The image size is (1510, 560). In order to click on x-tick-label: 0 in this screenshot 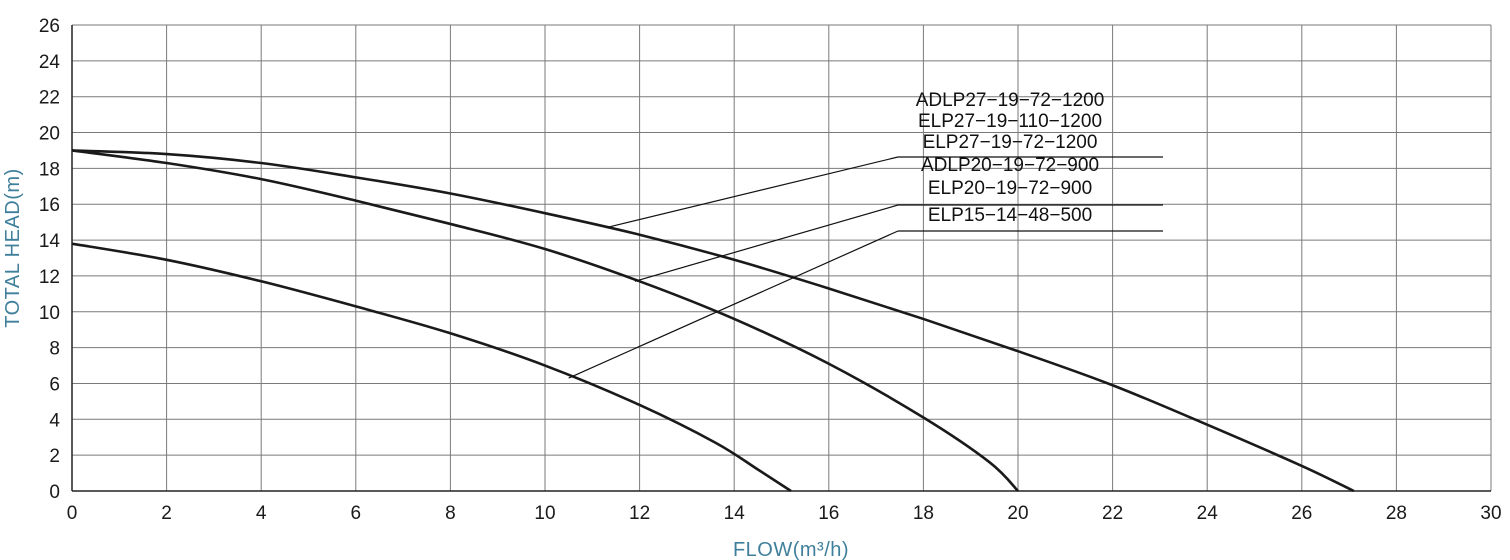, I will do `click(72, 513)`.